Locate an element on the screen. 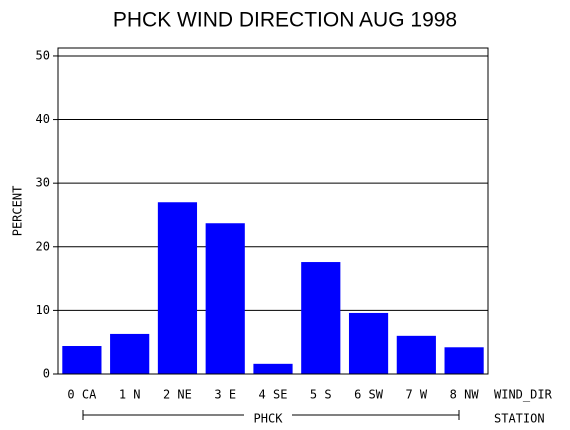 The image size is (570, 430). group-label: PHCK is located at coordinates (269, 419).